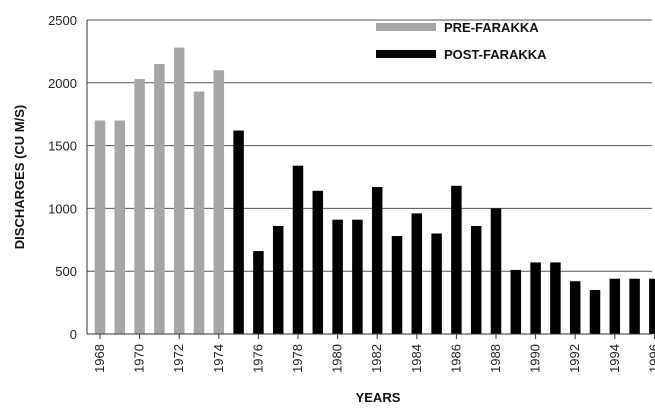 The width and height of the screenshot is (655, 411). Describe the element at coordinates (491, 27) in the screenshot. I see `legend-label-pre-farakka: PRE-FARAKKA` at that location.